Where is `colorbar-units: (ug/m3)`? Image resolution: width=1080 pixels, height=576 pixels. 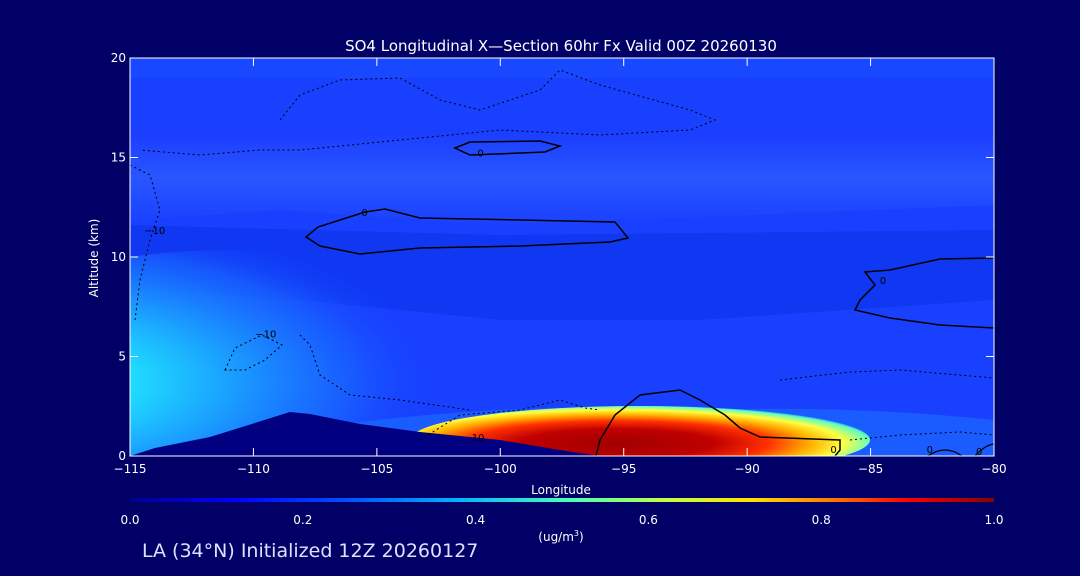
colorbar-units: (ug/m3) is located at coordinates (560, 536).